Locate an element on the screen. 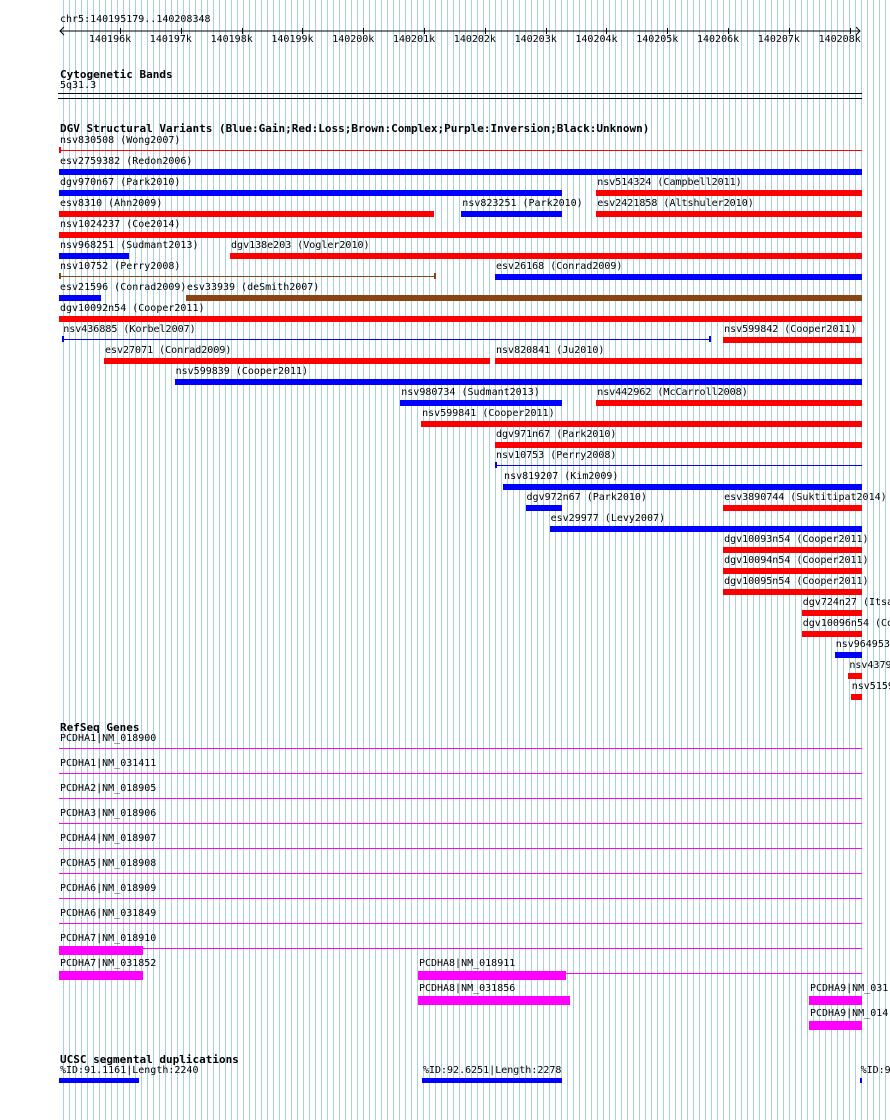 This screenshot has width=890, height=1120. ruler-tick-label: 140202k is located at coordinates (474, 39).